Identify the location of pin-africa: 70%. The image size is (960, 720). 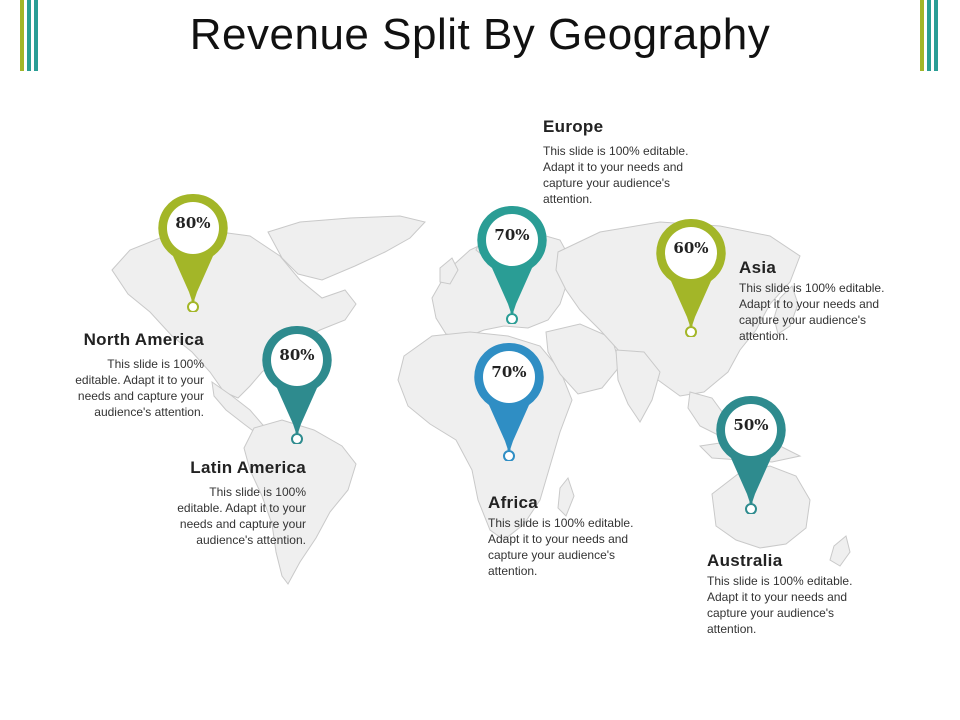
(509, 401).